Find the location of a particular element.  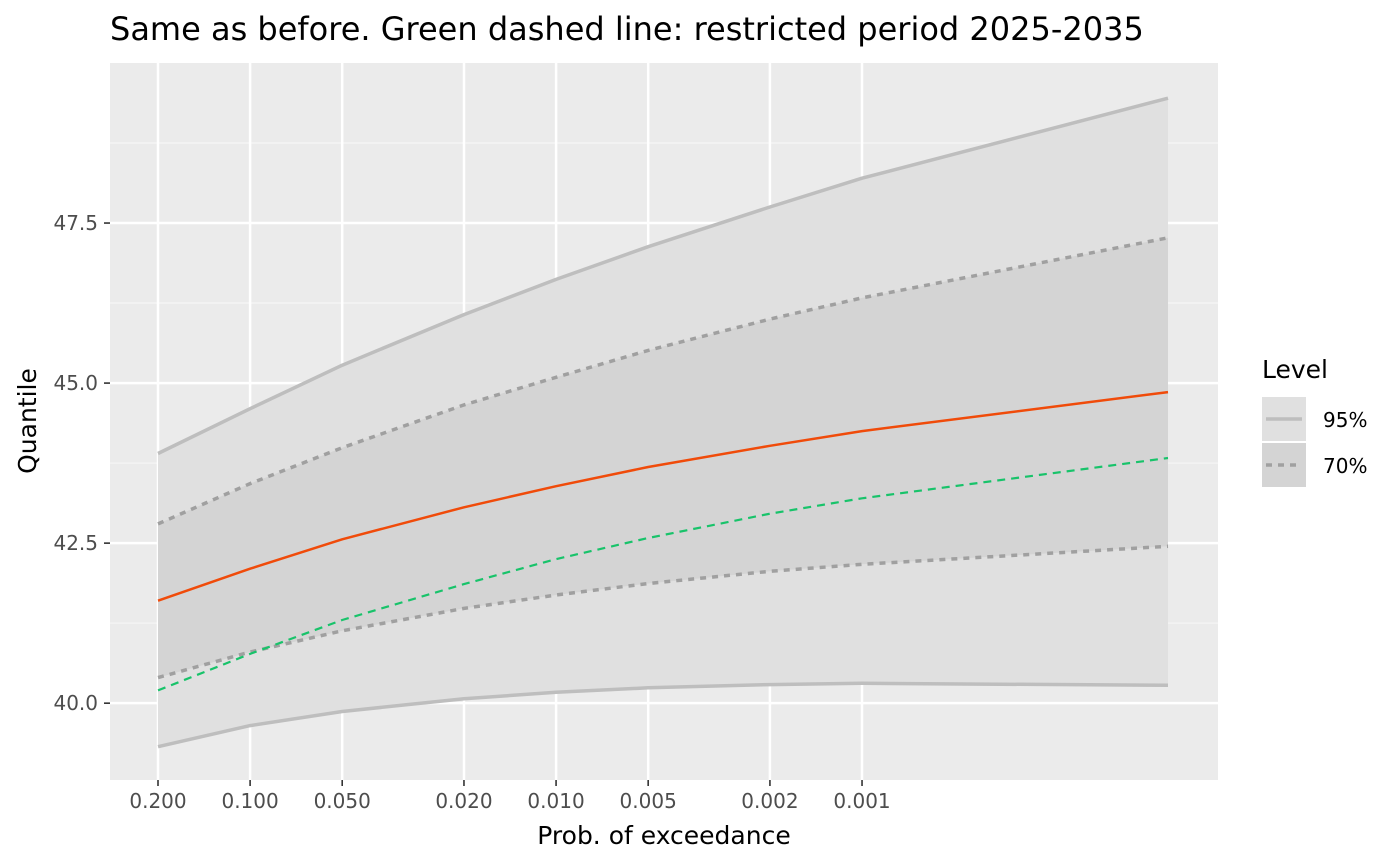

x-tick-label-1: 0.100 is located at coordinates (249, 801).